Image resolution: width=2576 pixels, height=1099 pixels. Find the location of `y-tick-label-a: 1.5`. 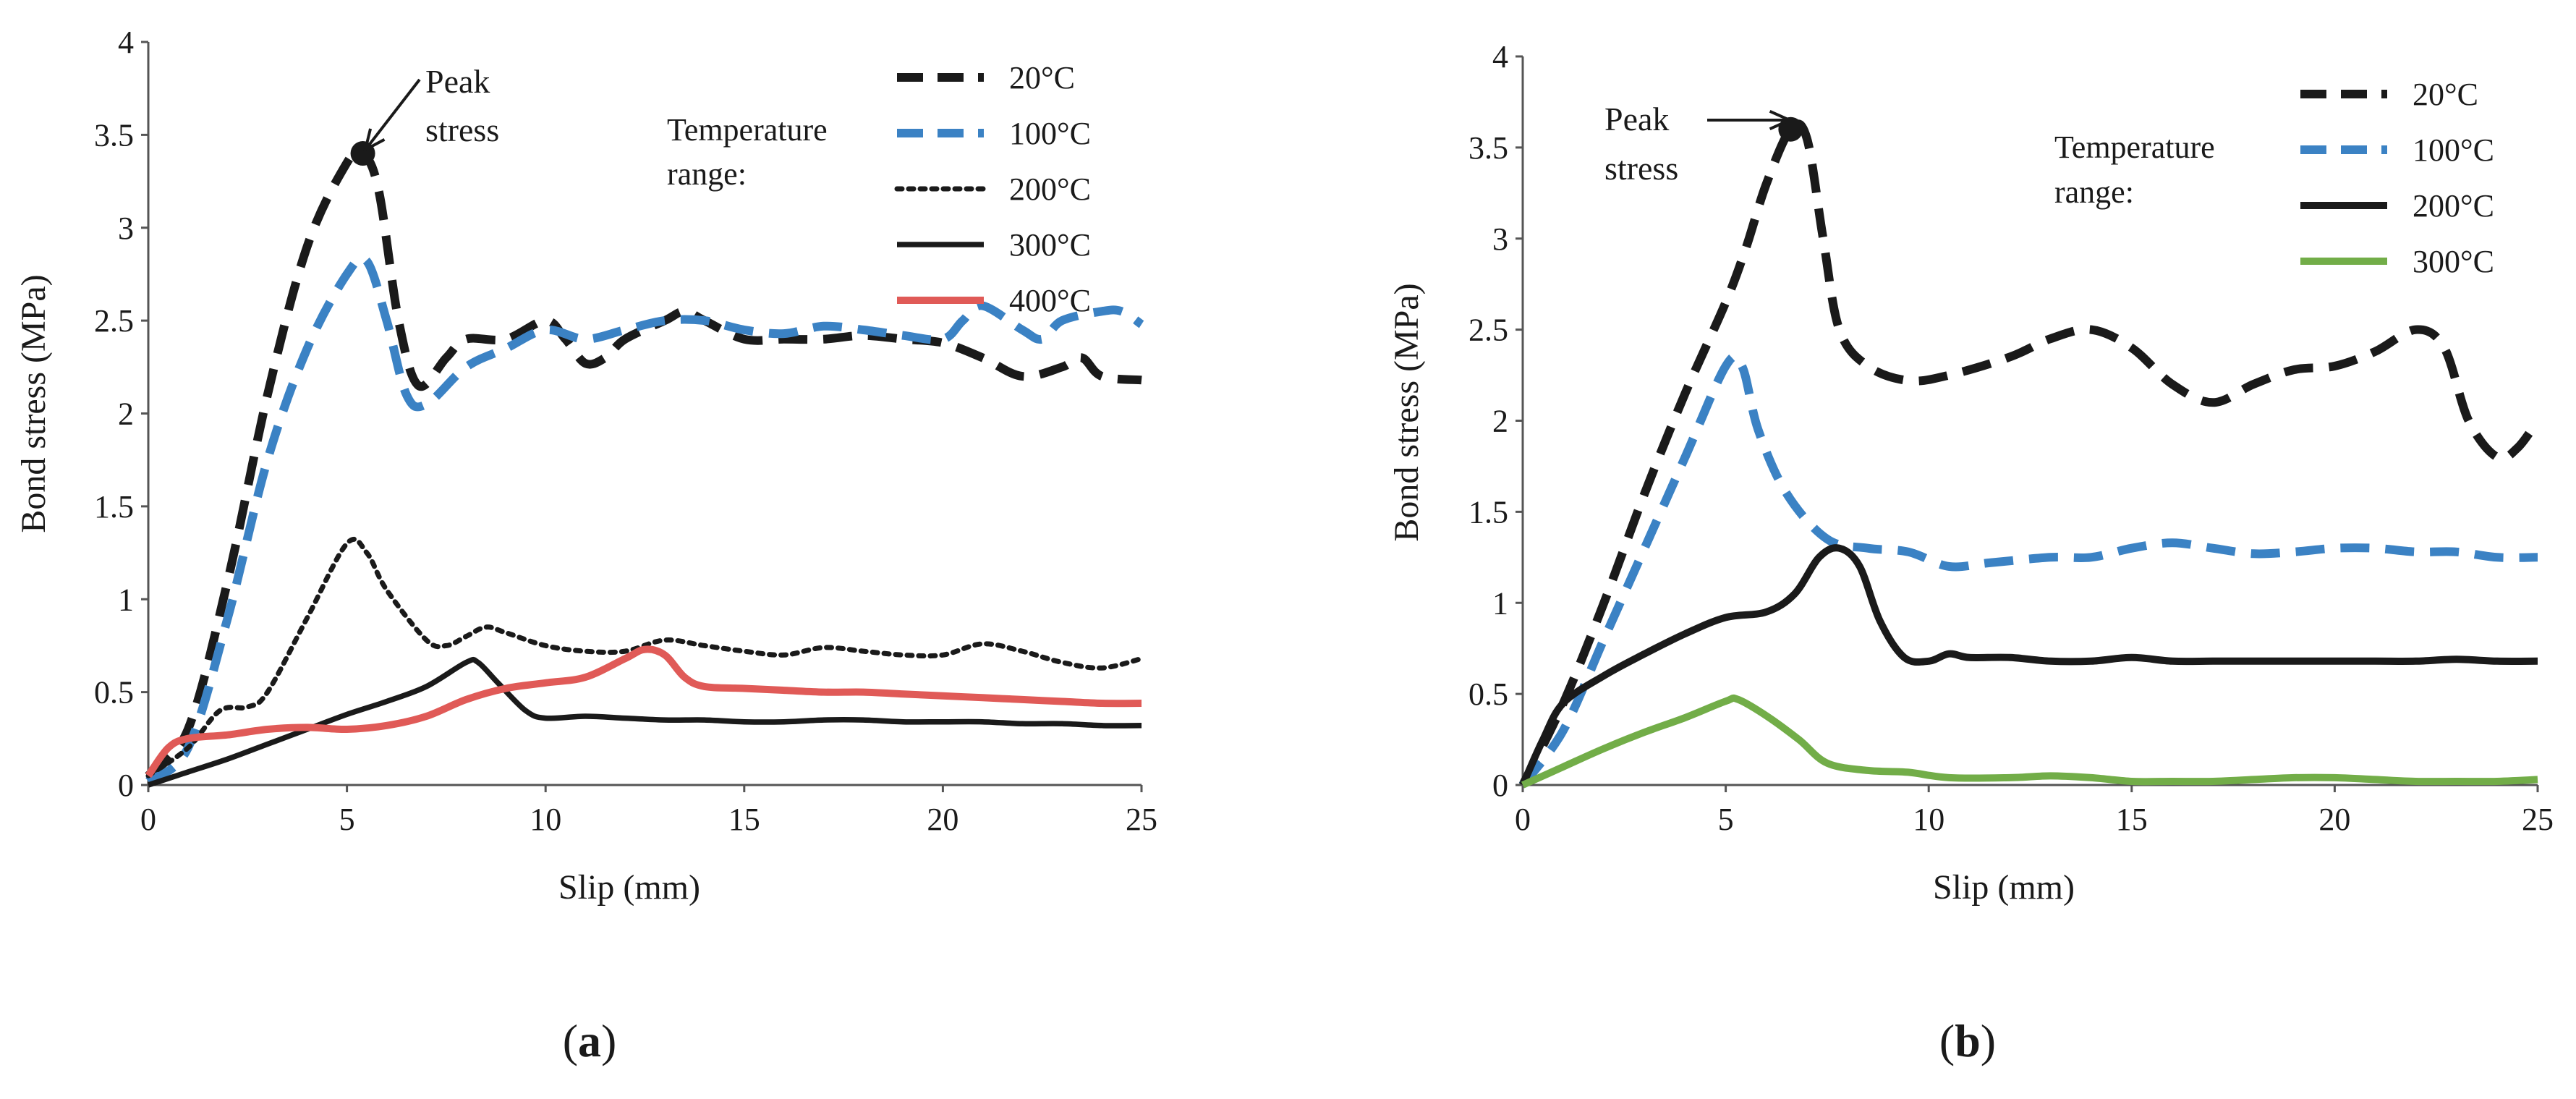

y-tick-label-a: 1.5 is located at coordinates (114, 507).